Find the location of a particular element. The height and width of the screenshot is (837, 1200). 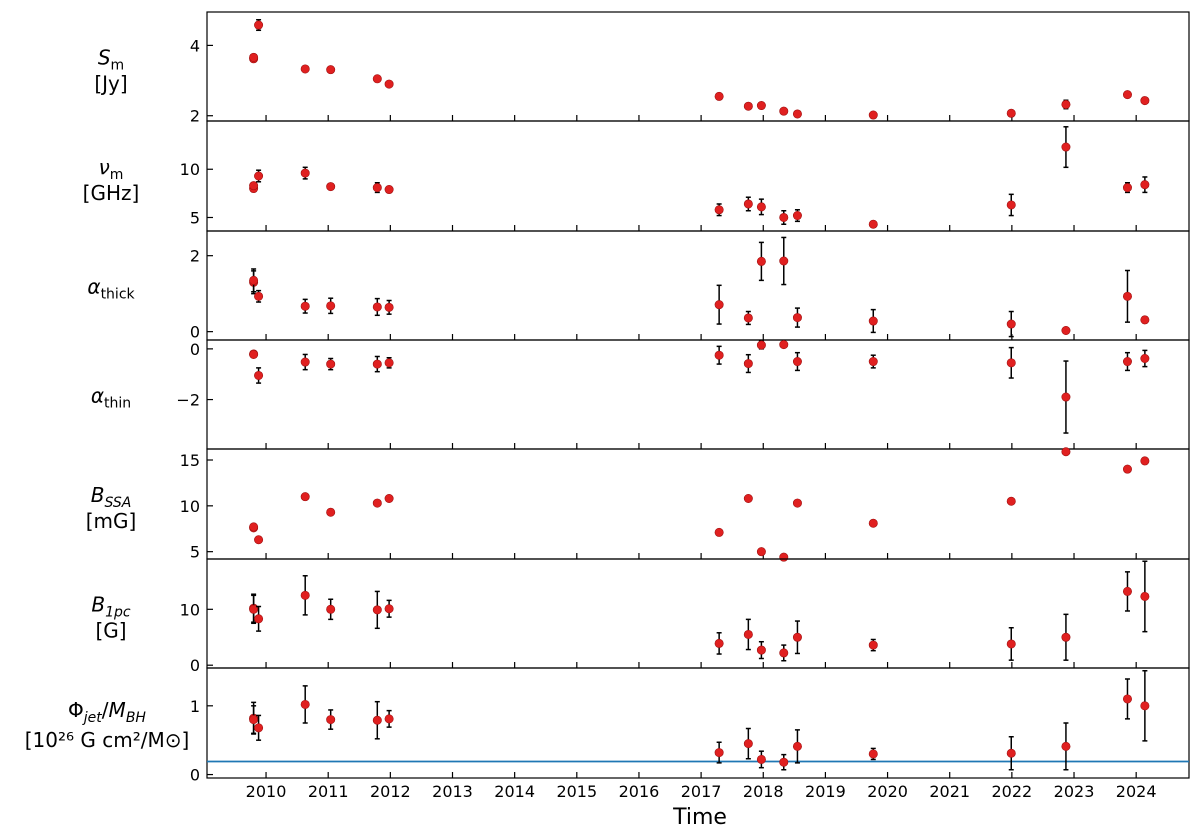

x-axis-label: Time is located at coordinates (699, 817).